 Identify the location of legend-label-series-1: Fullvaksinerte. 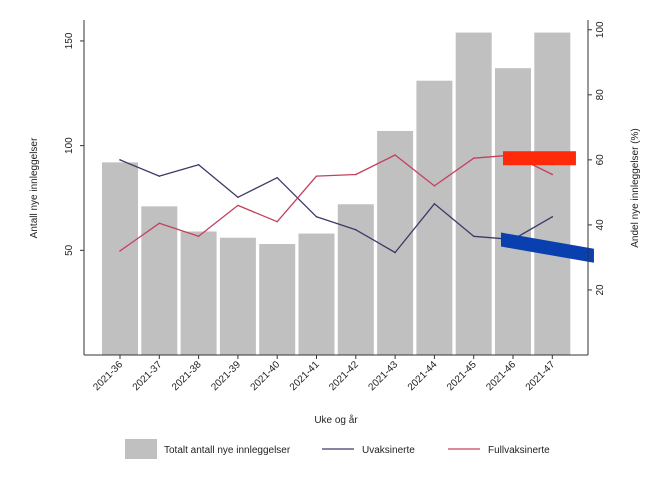
(519, 450).